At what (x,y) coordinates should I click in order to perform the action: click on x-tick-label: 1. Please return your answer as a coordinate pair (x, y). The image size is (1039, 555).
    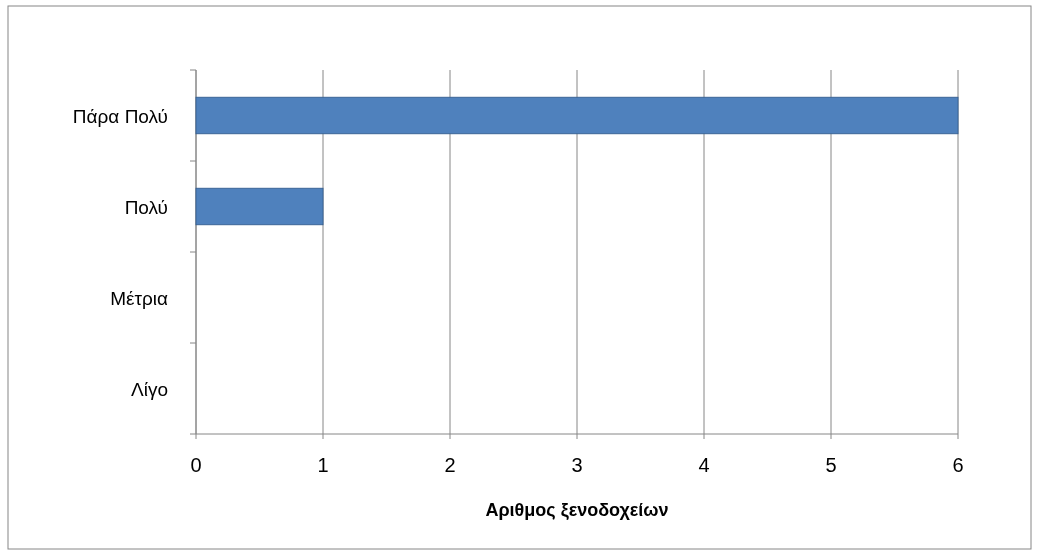
    Looking at the image, I should click on (323, 465).